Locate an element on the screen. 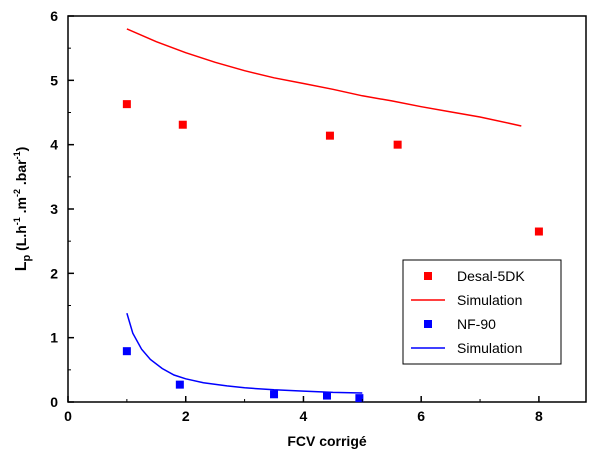  y-tick-label: 5 is located at coordinates (54, 80).